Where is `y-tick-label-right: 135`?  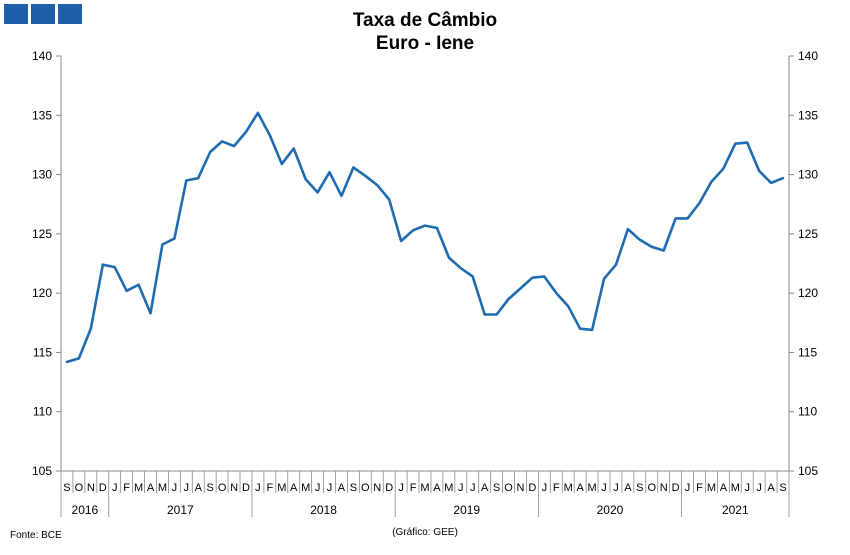
y-tick-label-right: 135 is located at coordinates (808, 115).